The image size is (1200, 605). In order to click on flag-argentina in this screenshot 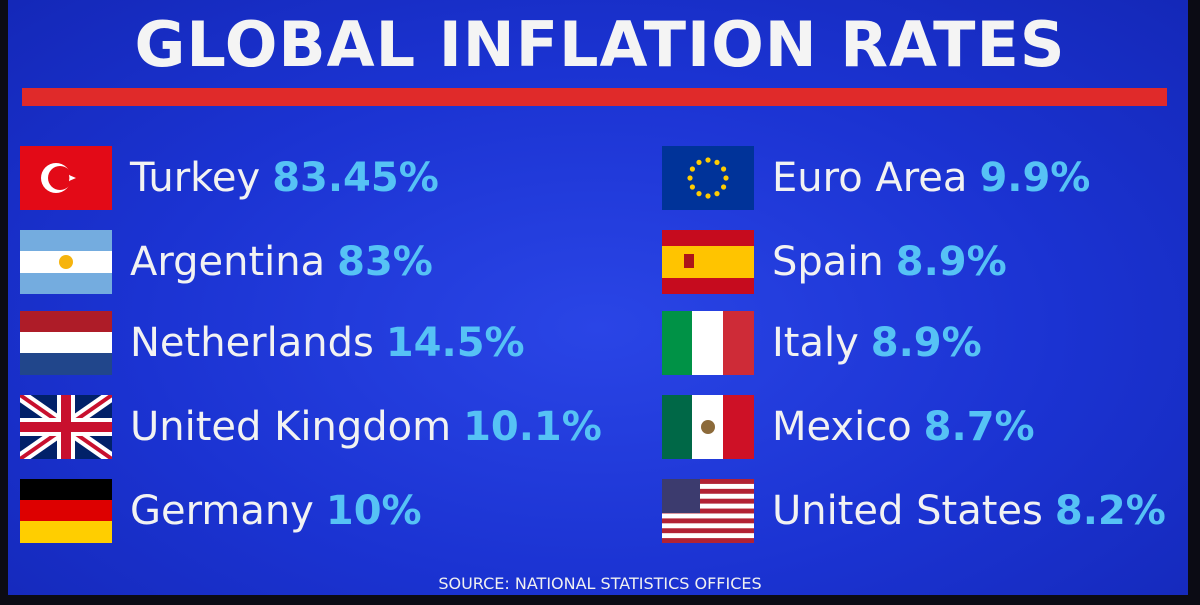, I will do `click(66, 262)`.